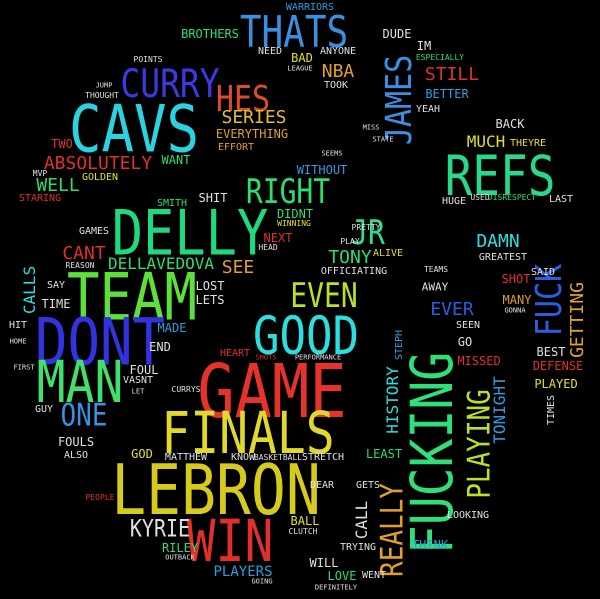 The image size is (600, 599). Describe the element at coordinates (338, 71) in the screenshot. I see `word-nba: NBA` at that location.